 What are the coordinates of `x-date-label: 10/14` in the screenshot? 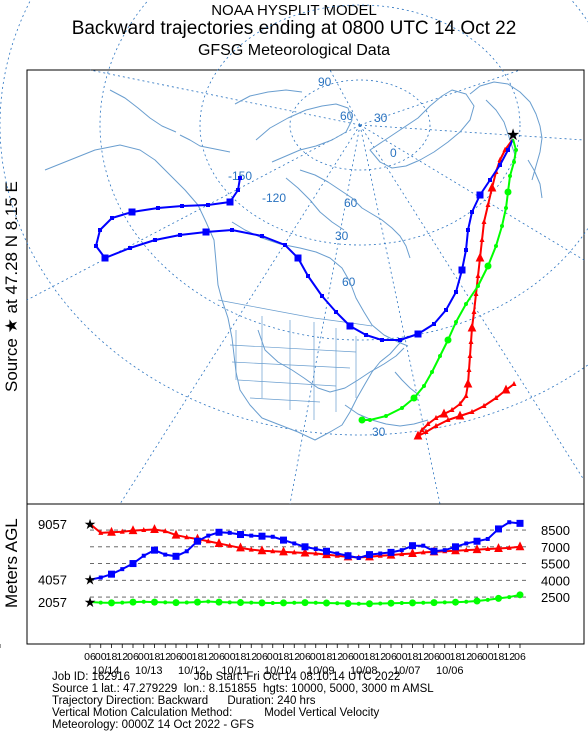 It's located at (106, 671).